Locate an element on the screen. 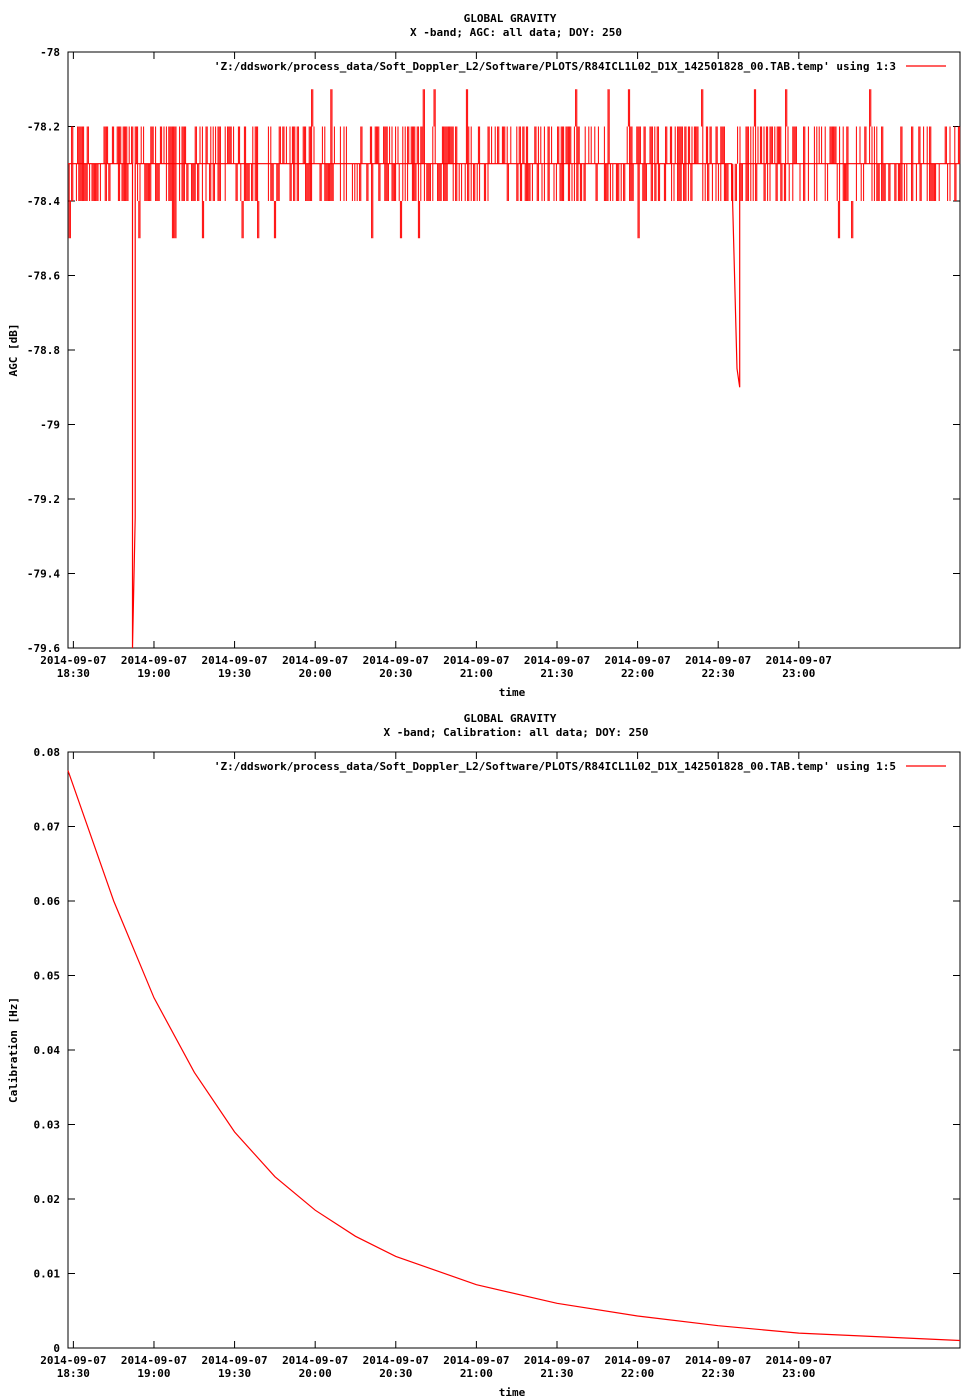 Image resolution: width=980 pixels, height=1400 pixels. calibration-y-tick-label: 0.06 is located at coordinates (47, 901).